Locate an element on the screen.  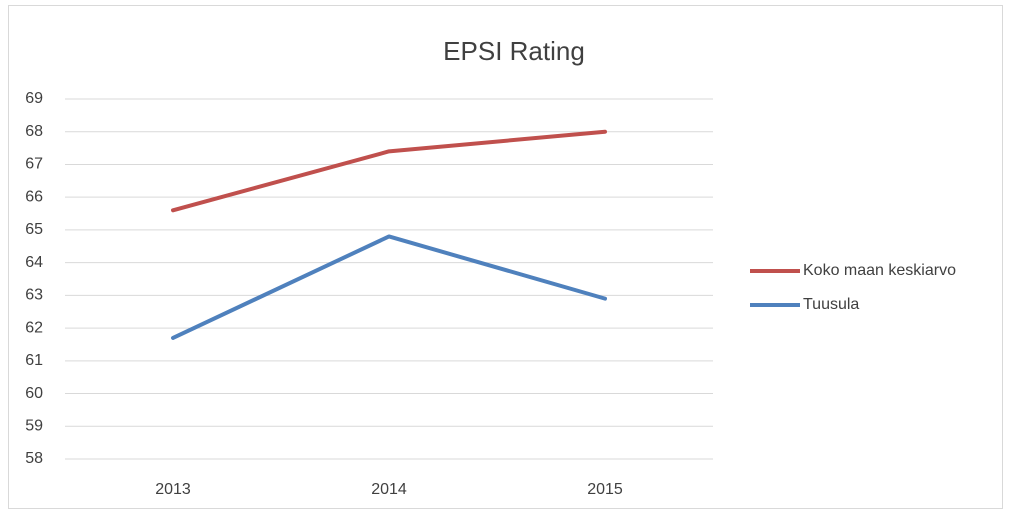
y-tick-label: 67 is located at coordinates (34, 164).